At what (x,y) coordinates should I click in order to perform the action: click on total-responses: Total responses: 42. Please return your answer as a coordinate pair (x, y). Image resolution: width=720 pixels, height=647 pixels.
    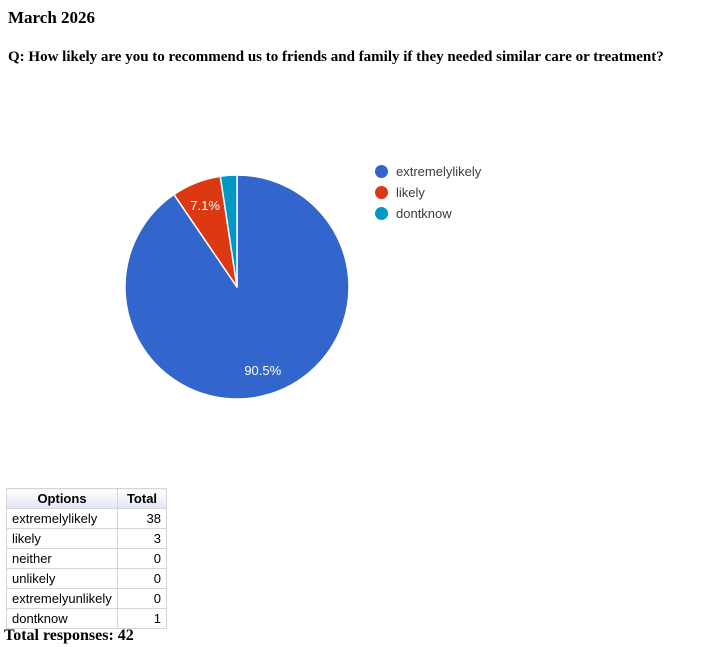
    Looking at the image, I should click on (69, 635).